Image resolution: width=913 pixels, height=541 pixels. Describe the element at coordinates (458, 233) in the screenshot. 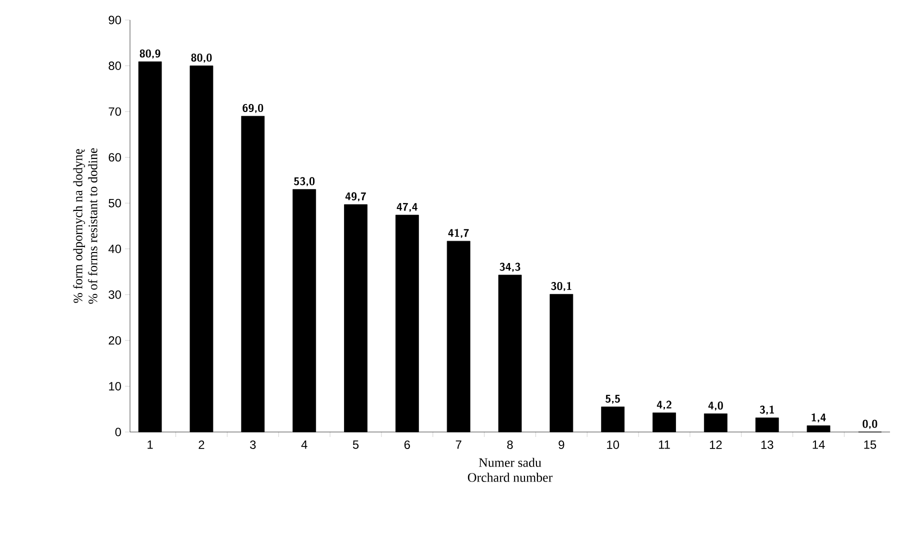

I see `data-label: 41,7` at that location.